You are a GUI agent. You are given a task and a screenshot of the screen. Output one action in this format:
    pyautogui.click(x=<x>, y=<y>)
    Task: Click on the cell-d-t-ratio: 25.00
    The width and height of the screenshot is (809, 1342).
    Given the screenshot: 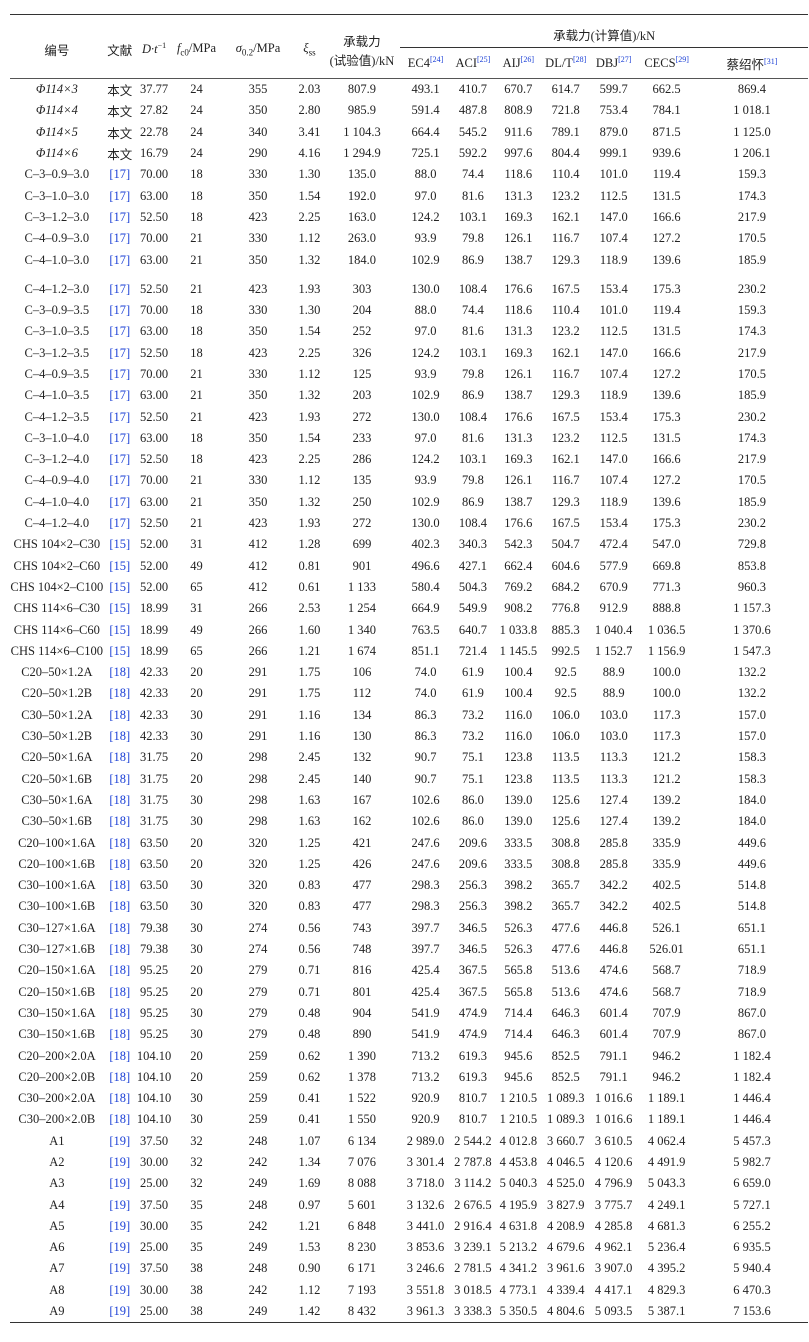 What is the action you would take?
    pyautogui.click(x=154, y=1247)
    